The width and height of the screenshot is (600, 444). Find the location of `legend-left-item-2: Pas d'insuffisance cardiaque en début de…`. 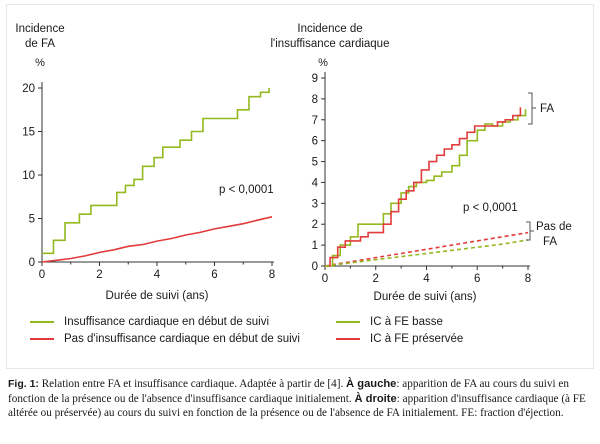

legend-left-item-2: Pas d'insuffisance cardiaque en début de… is located at coordinates (165, 339).